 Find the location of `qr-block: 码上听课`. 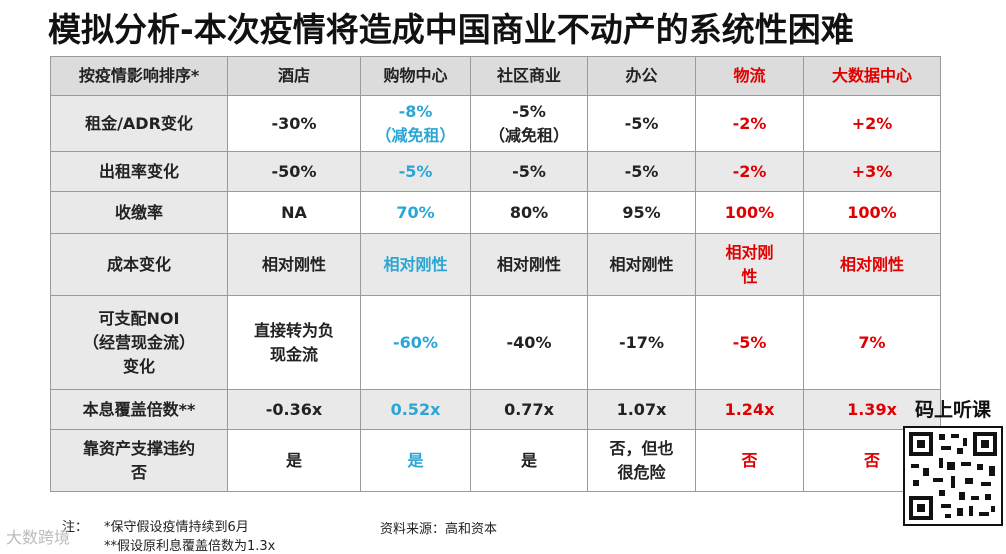

qr-block: 码上听课 is located at coordinates (953, 460).